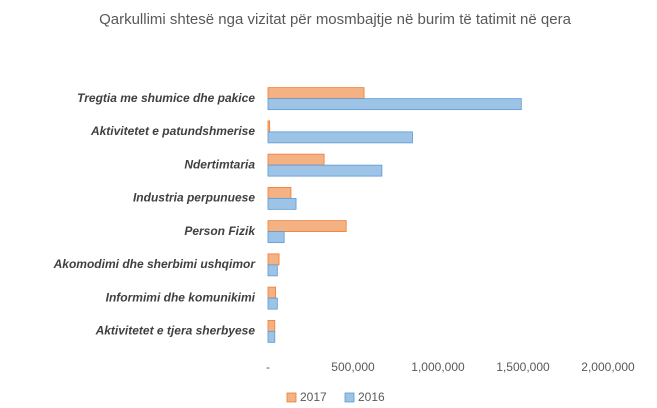 The image size is (657, 408). Describe the element at coordinates (313, 397) in the screenshot. I see `legend-label: 2017` at that location.